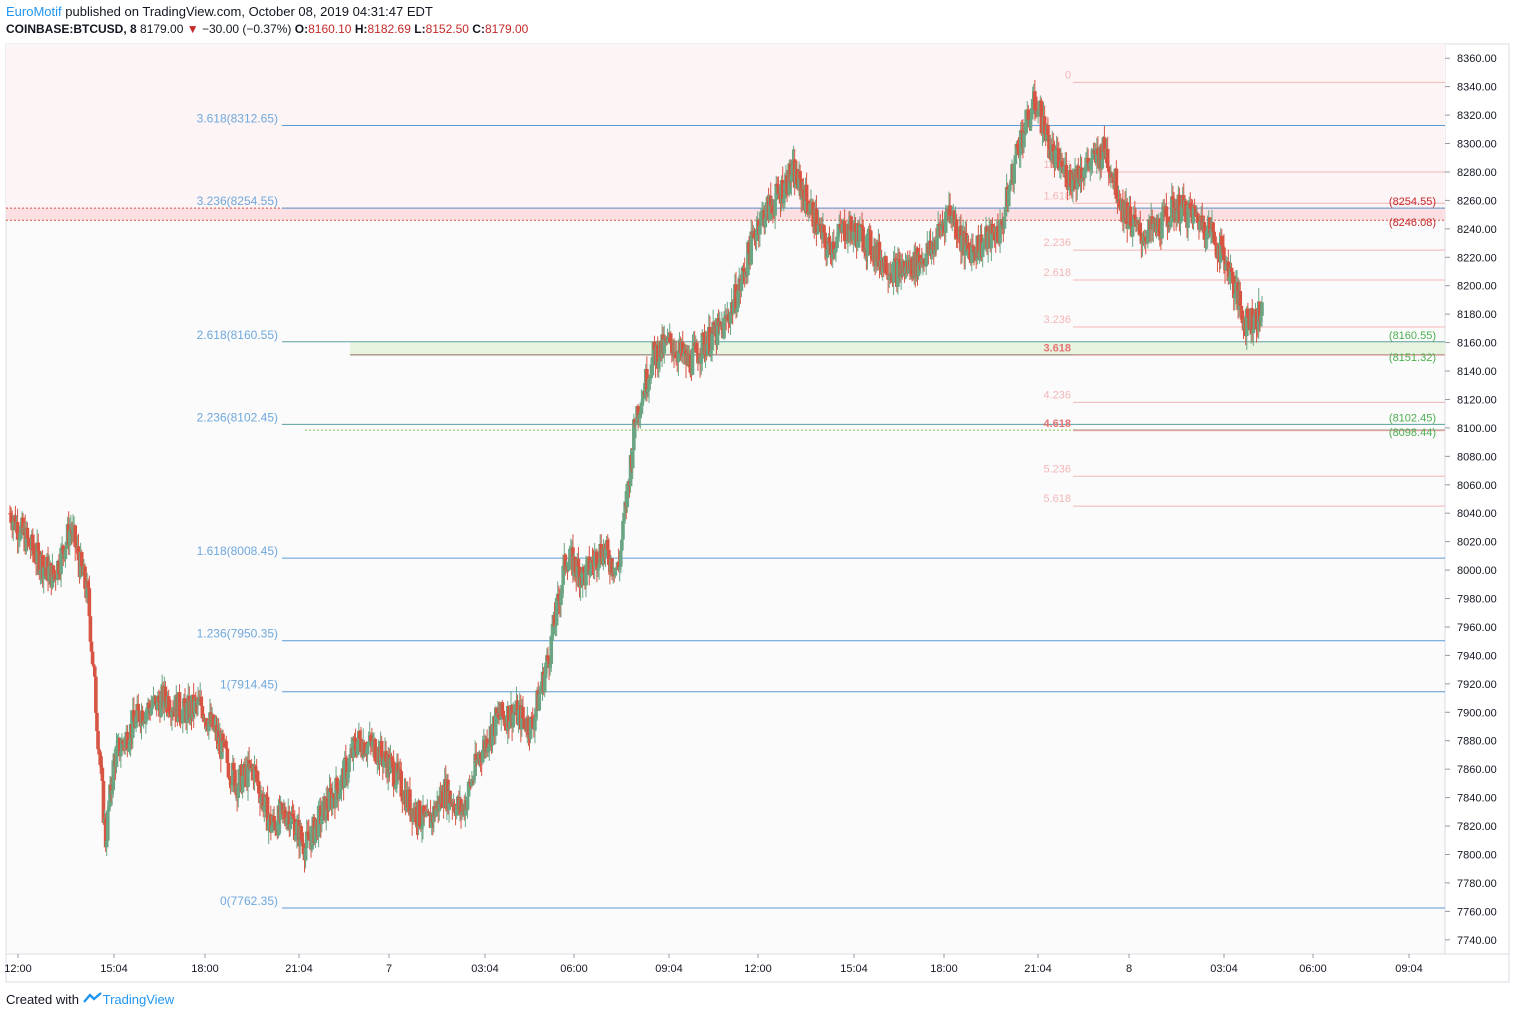  I want to click on tradingview-logo-icon, so click(92, 999).